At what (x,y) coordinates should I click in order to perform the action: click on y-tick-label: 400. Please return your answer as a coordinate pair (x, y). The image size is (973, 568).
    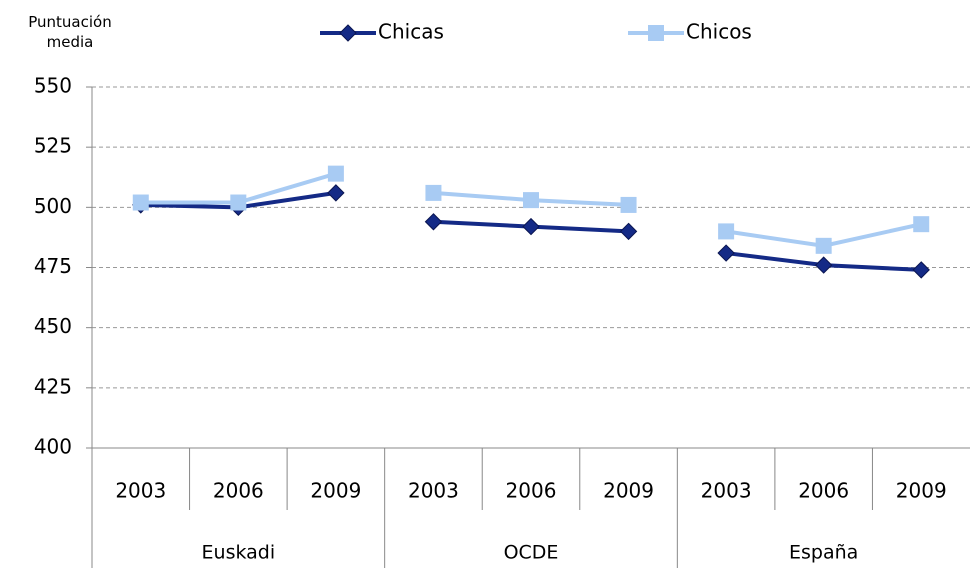
    Looking at the image, I should click on (53, 447).